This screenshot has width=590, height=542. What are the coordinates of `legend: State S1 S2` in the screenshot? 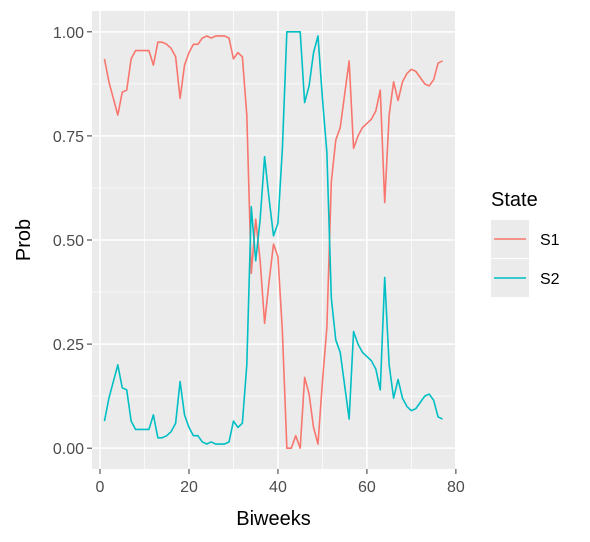 It's located at (525, 243).